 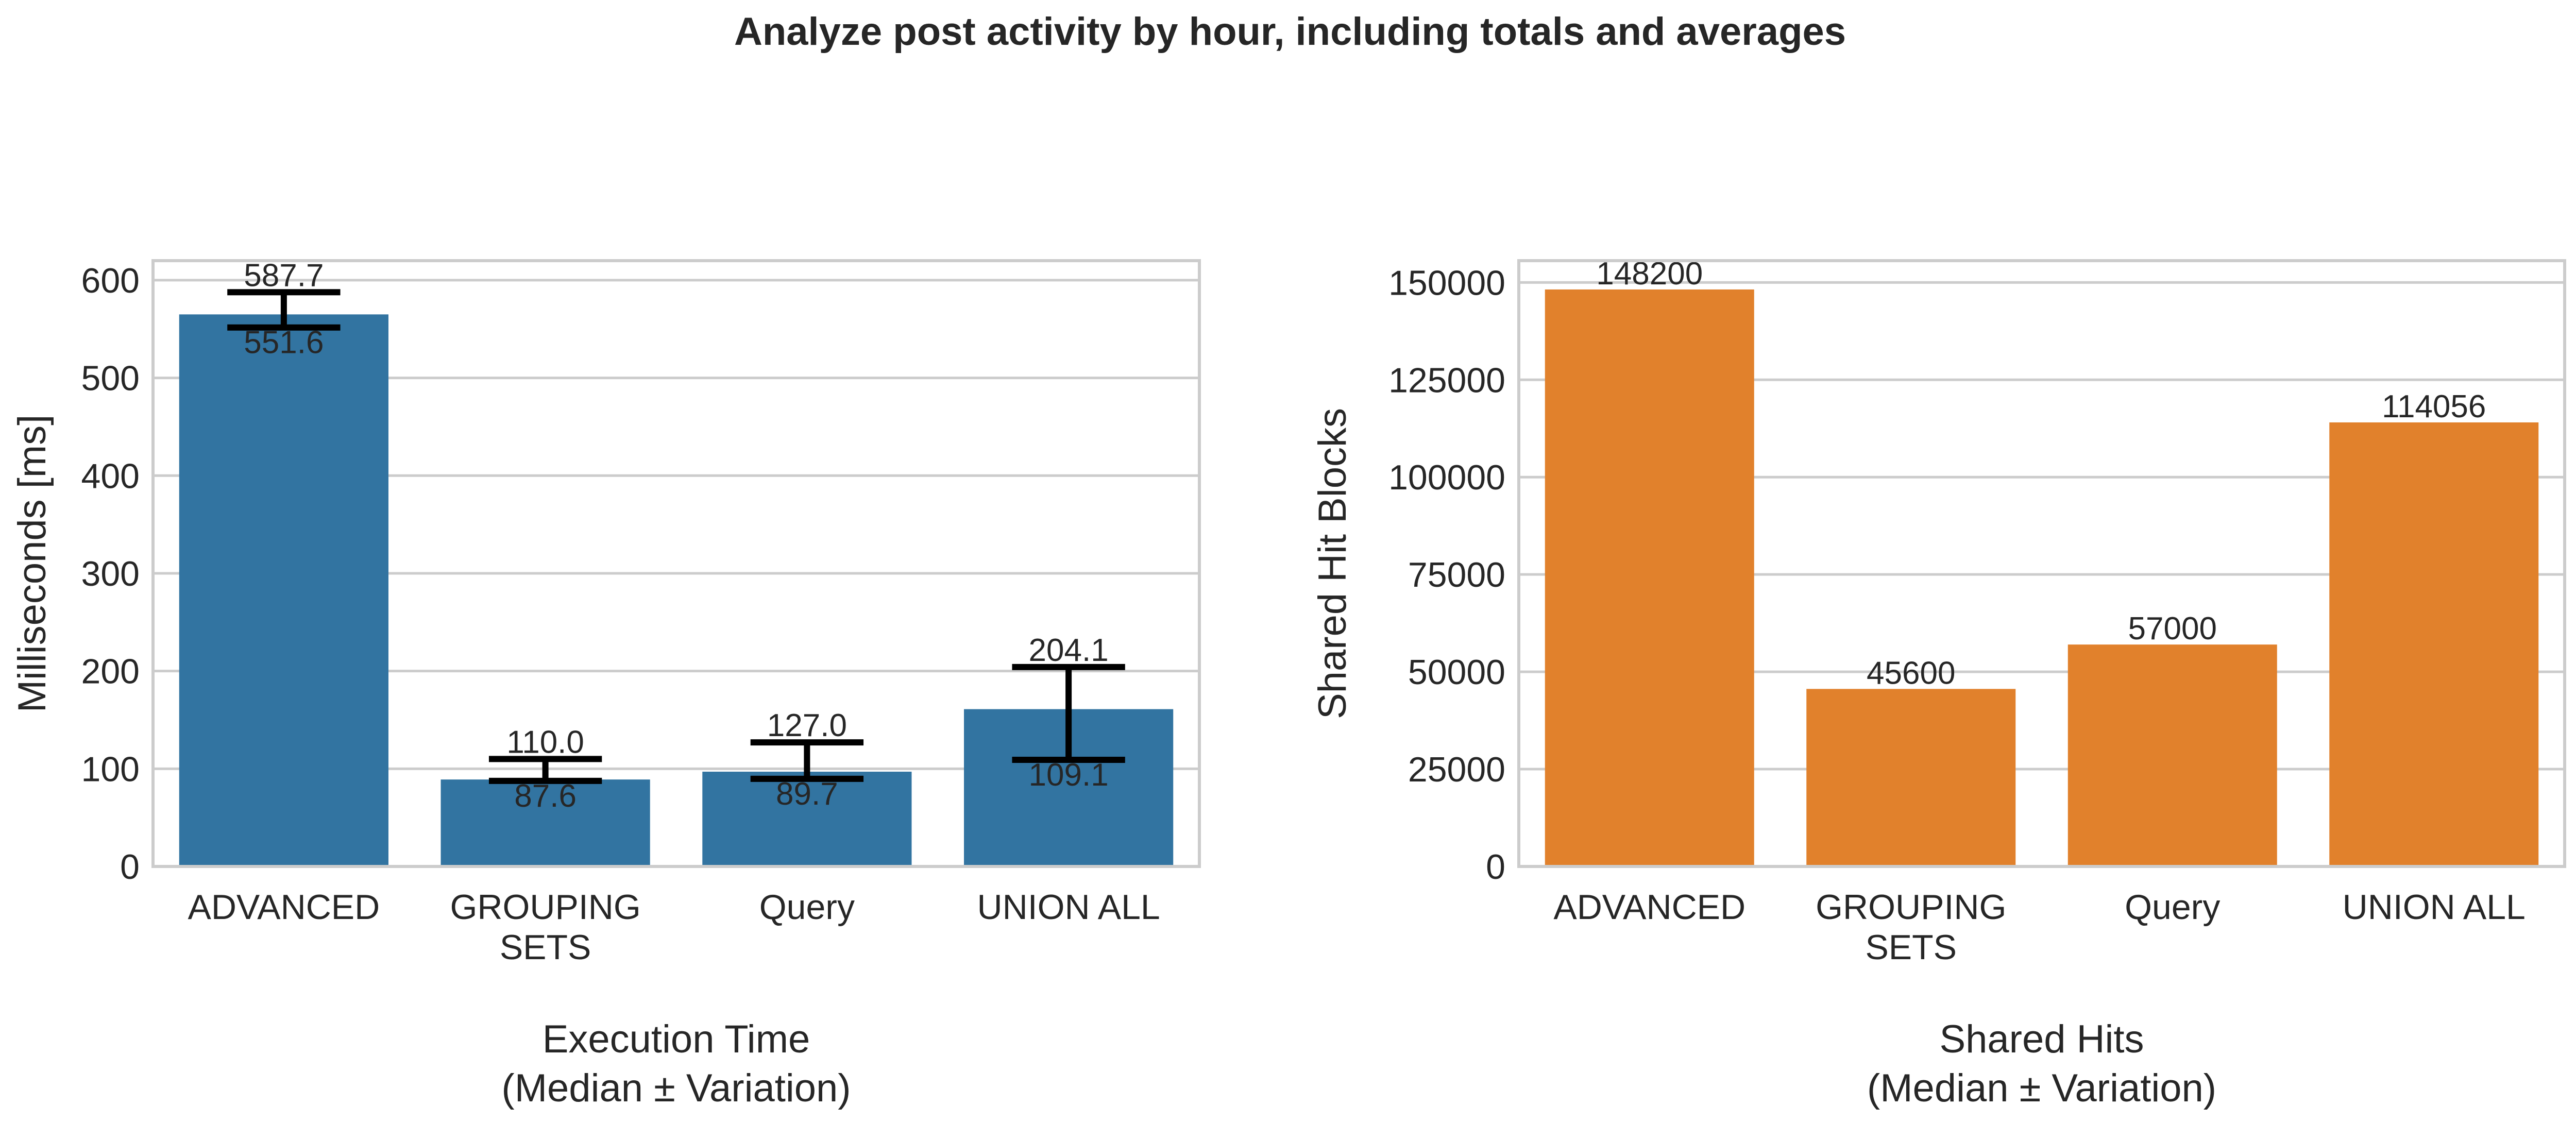 I want to click on y-tick-label: 150000, so click(x=1446, y=282).